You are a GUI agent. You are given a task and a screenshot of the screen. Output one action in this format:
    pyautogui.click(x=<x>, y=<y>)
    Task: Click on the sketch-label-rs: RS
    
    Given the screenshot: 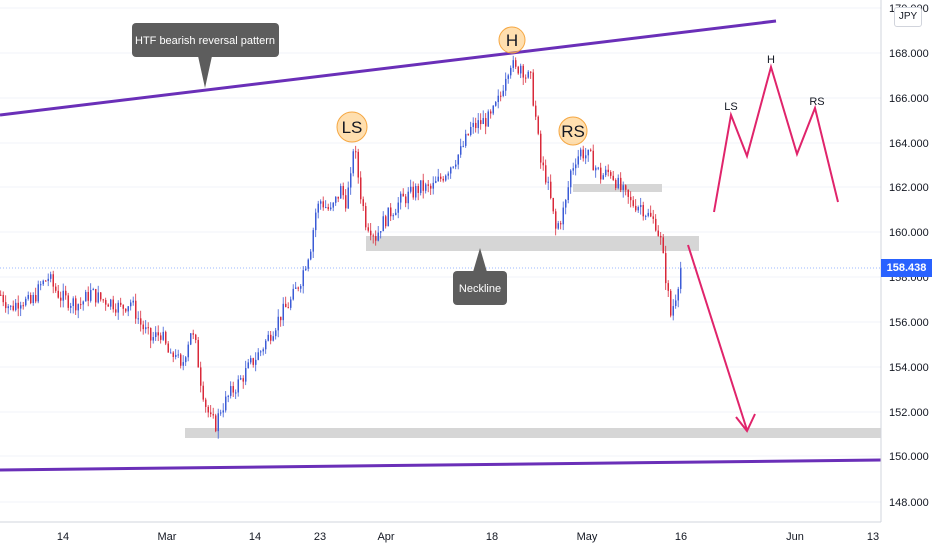 What is the action you would take?
    pyautogui.click(x=816, y=102)
    